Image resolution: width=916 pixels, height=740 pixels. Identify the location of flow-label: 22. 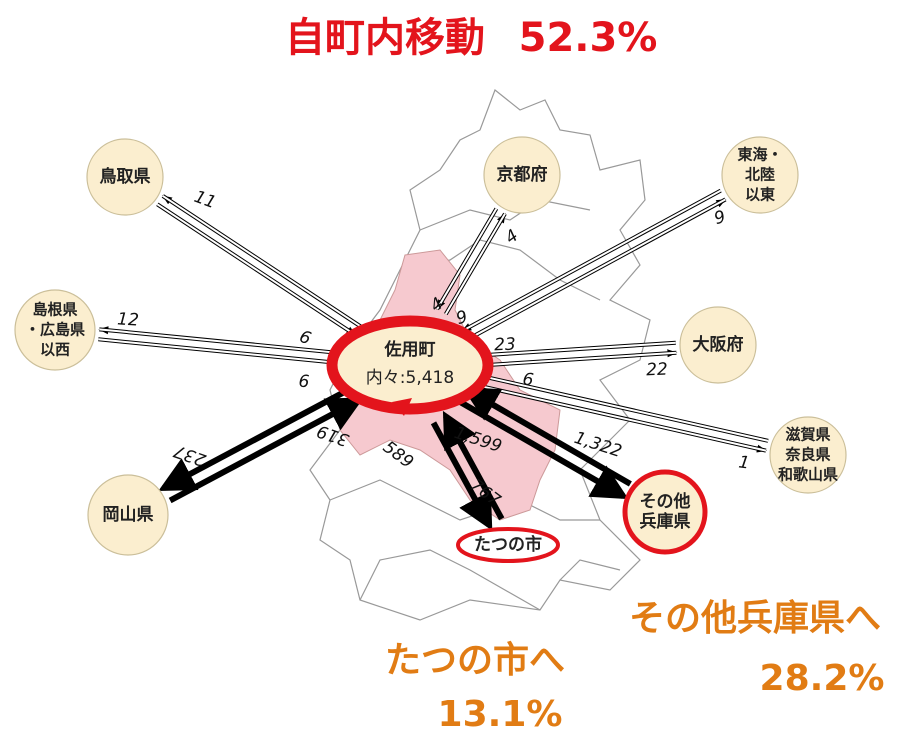
(657, 370).